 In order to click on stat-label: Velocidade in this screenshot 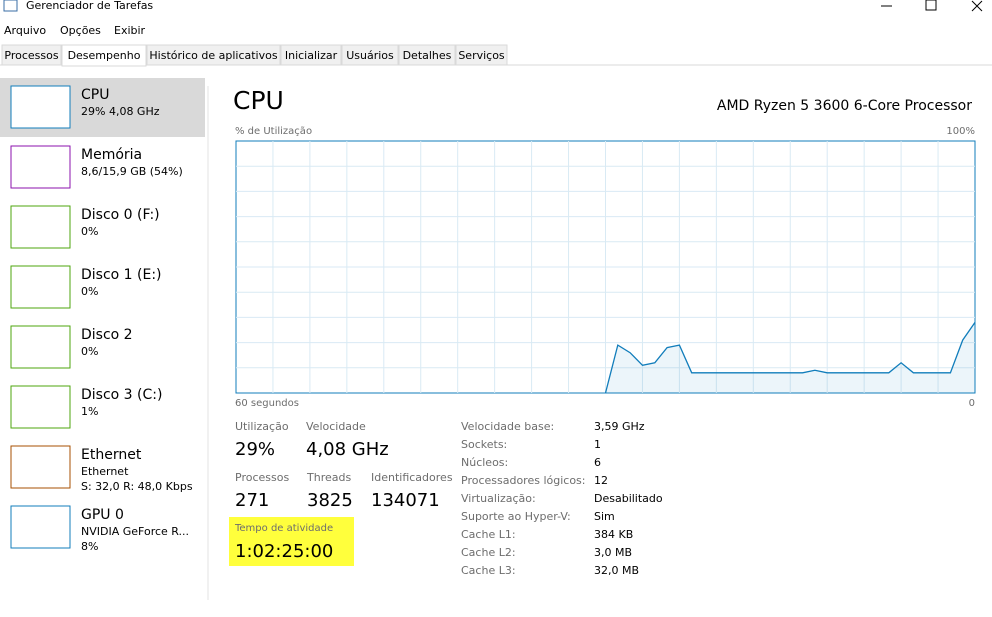, I will do `click(336, 426)`.